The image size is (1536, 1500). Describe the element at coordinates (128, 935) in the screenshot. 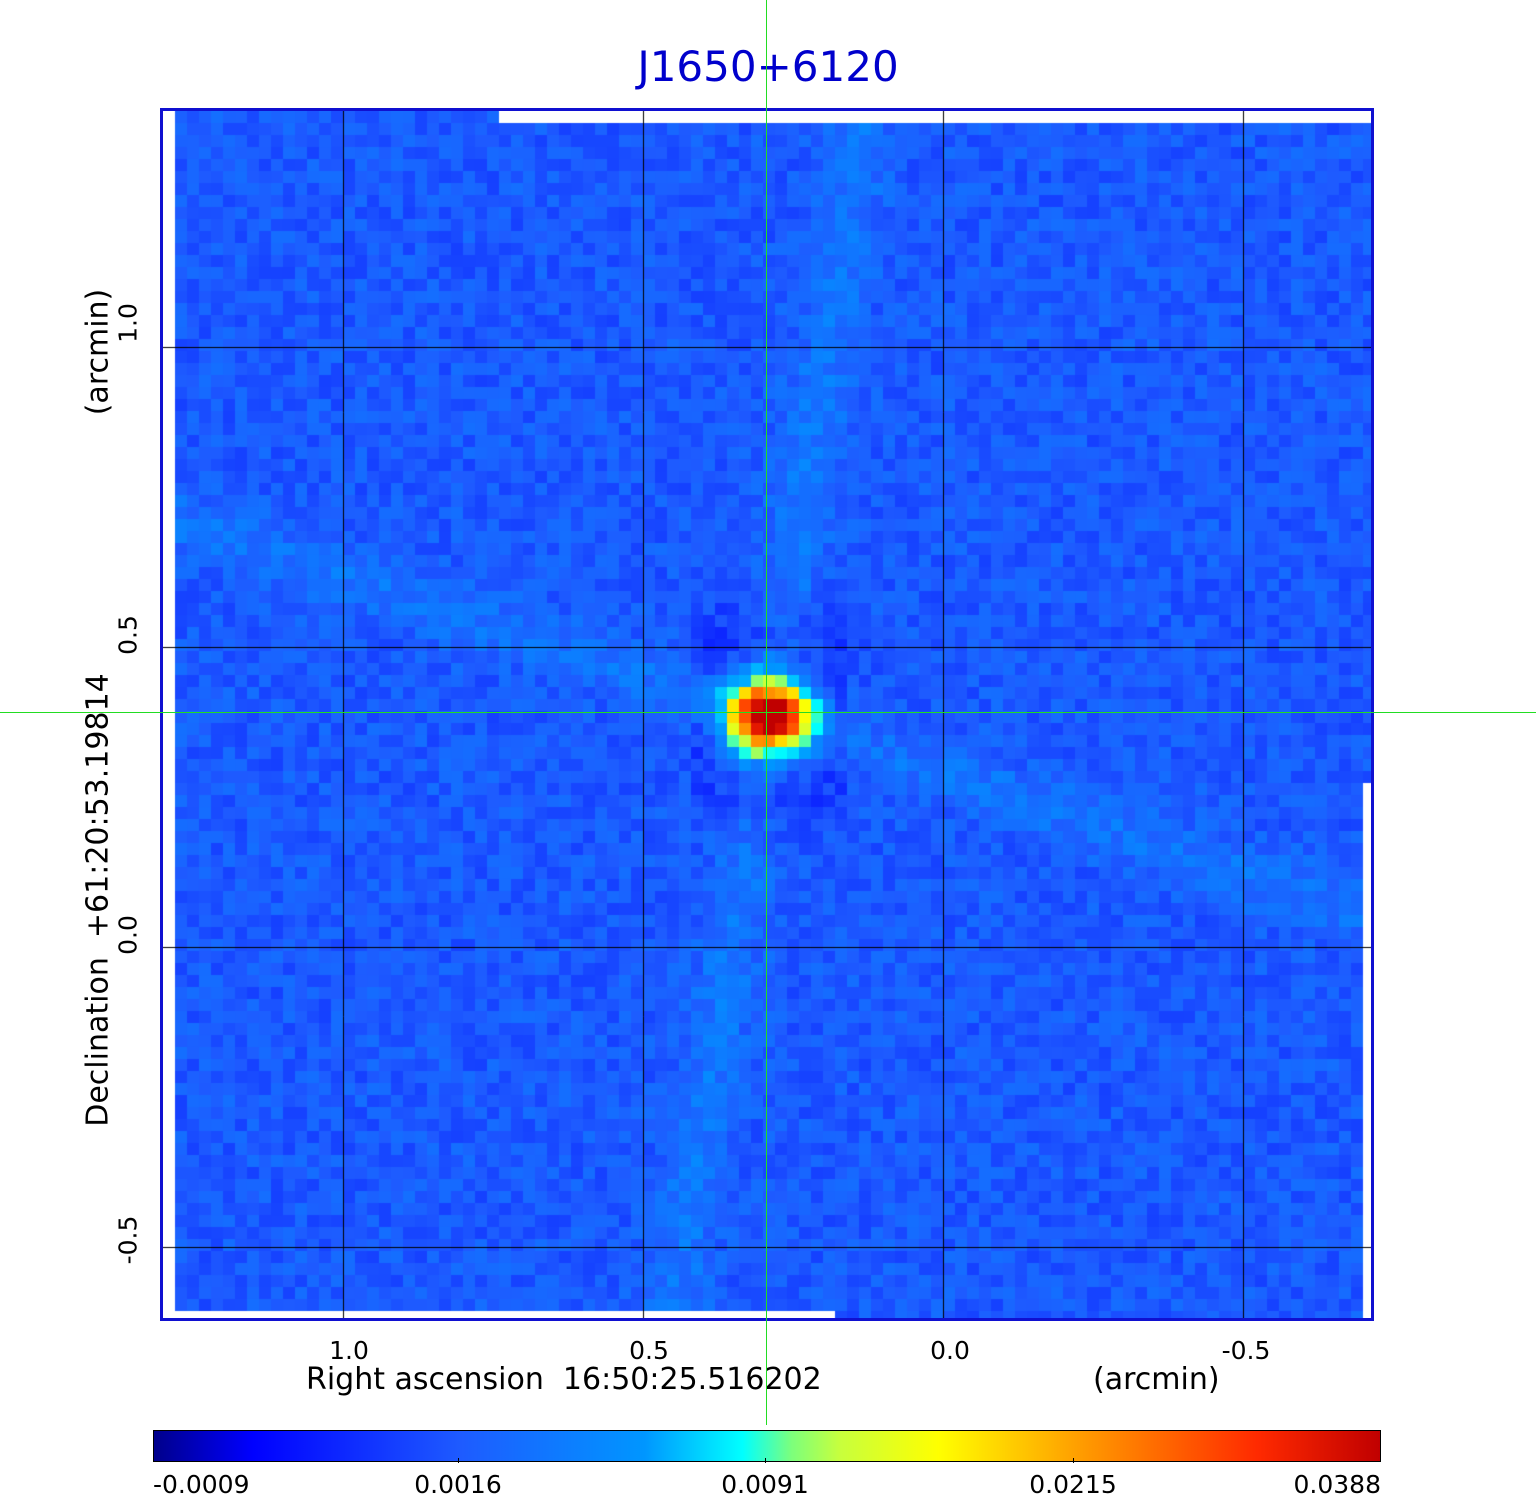

I see `y-tick-label: 0.0` at that location.